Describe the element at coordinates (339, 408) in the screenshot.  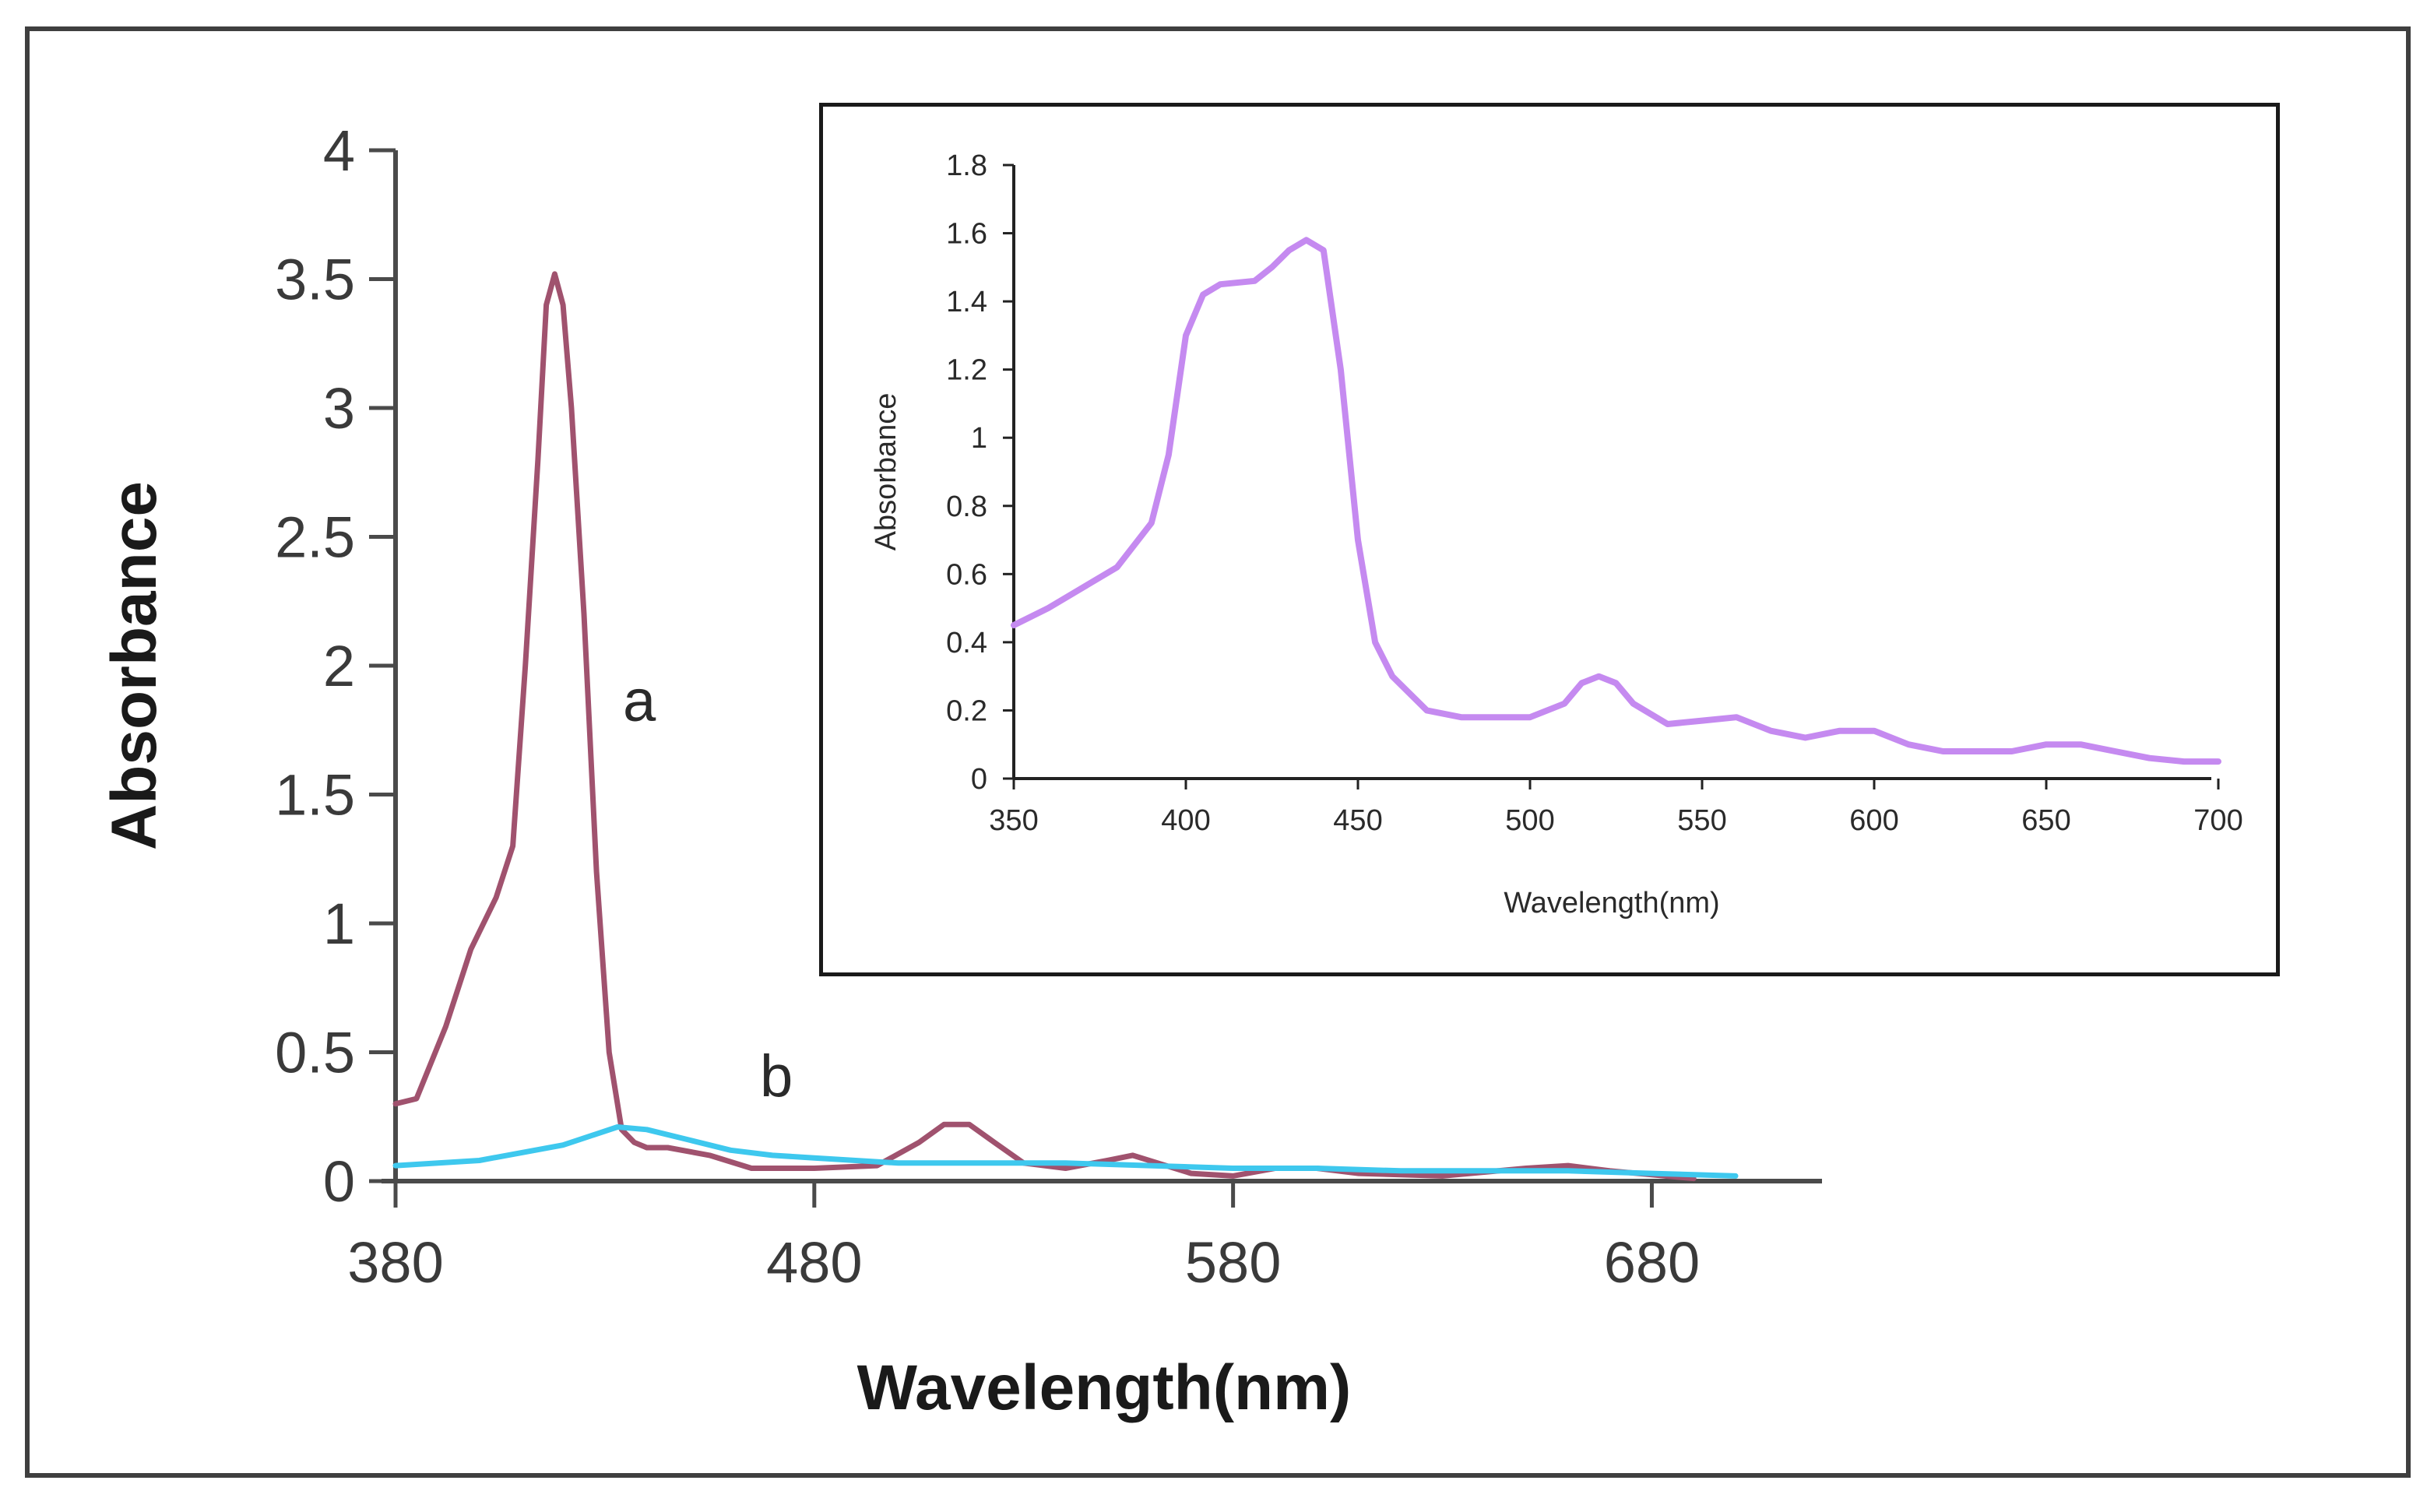
I see `main-y-tick-label: 3` at that location.